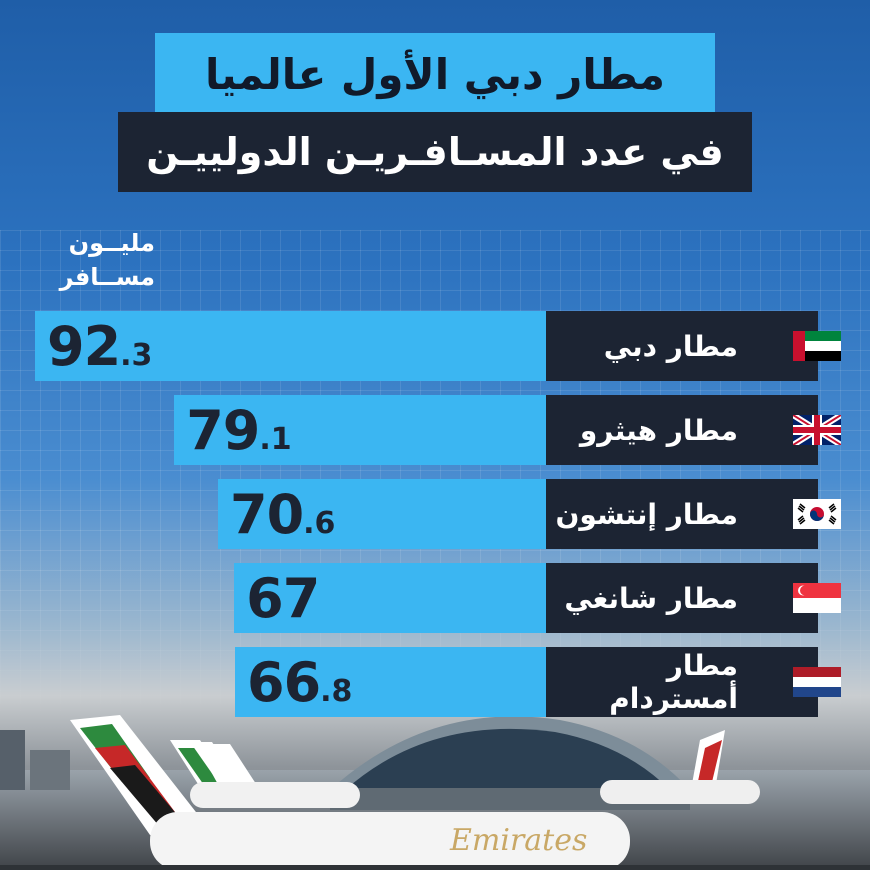 The height and width of the screenshot is (870, 870). I want to click on category-label: مطار هيثرو, so click(658, 430).